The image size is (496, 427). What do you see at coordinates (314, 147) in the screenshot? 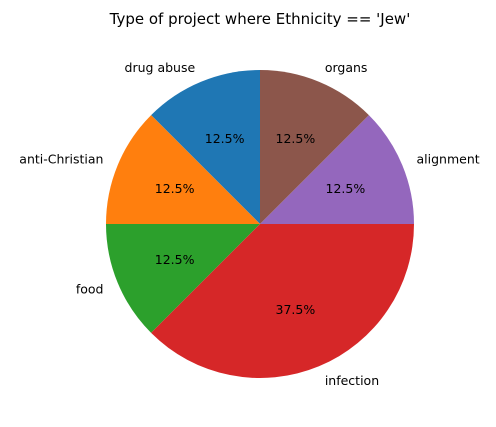
I see `pie-slice-organs` at bounding box center [314, 147].